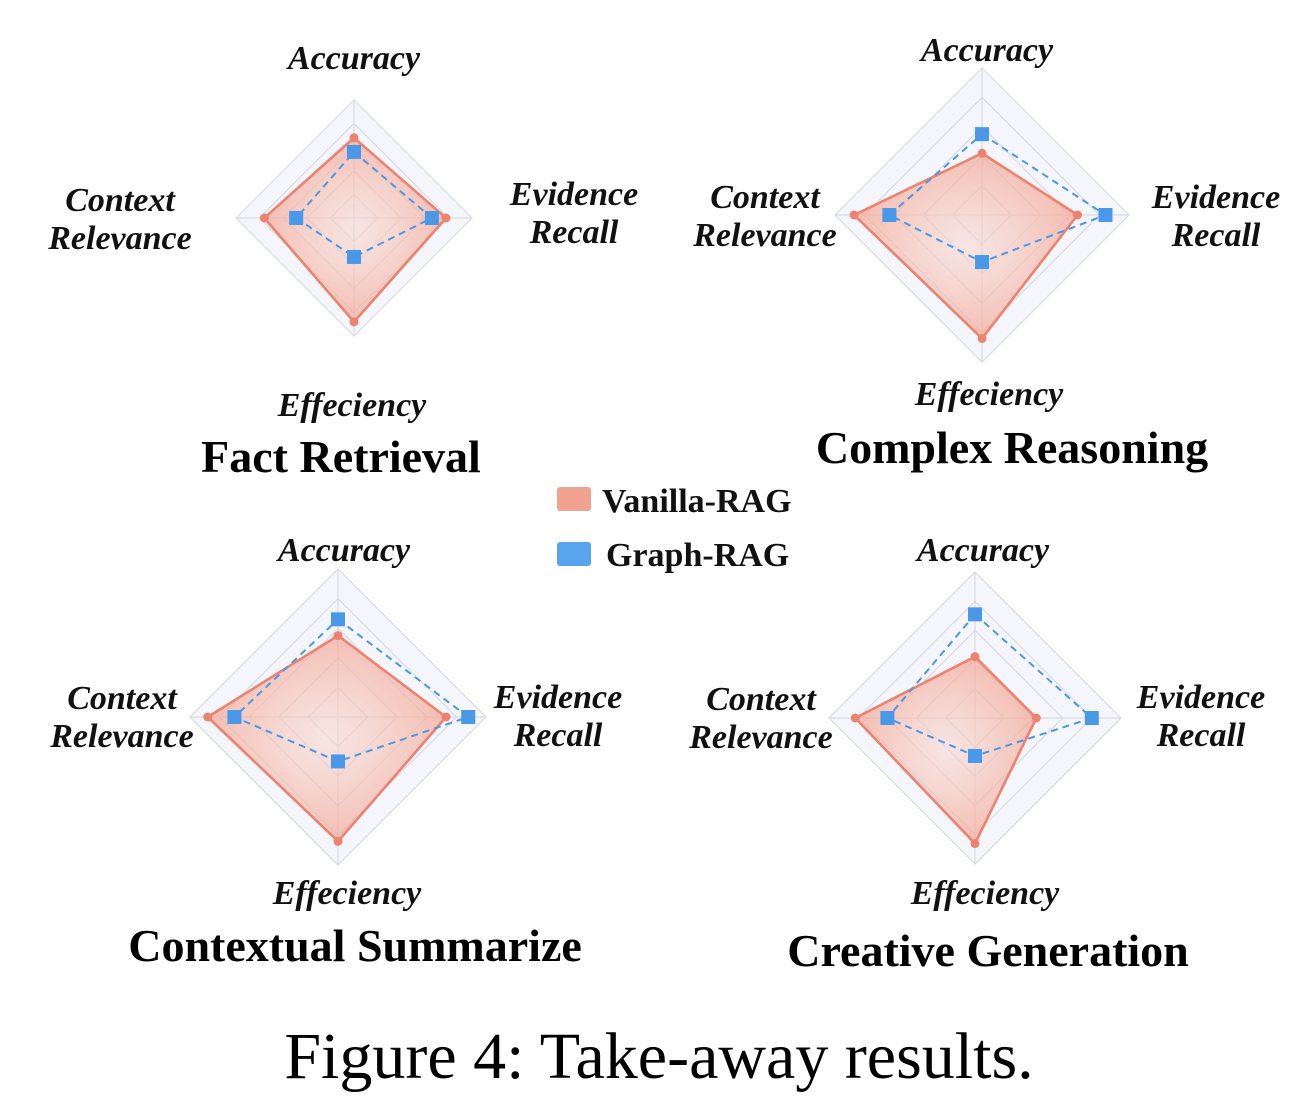 The height and width of the screenshot is (1108, 1314). Describe the element at coordinates (697, 501) in the screenshot. I see `legend-label-vanilla: Vanilla-RAG` at that location.